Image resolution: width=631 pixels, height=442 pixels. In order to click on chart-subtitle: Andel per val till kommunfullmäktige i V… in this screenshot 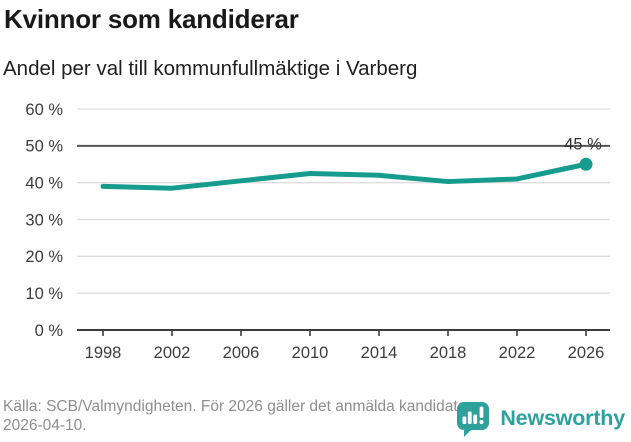, I will do `click(210, 68)`.